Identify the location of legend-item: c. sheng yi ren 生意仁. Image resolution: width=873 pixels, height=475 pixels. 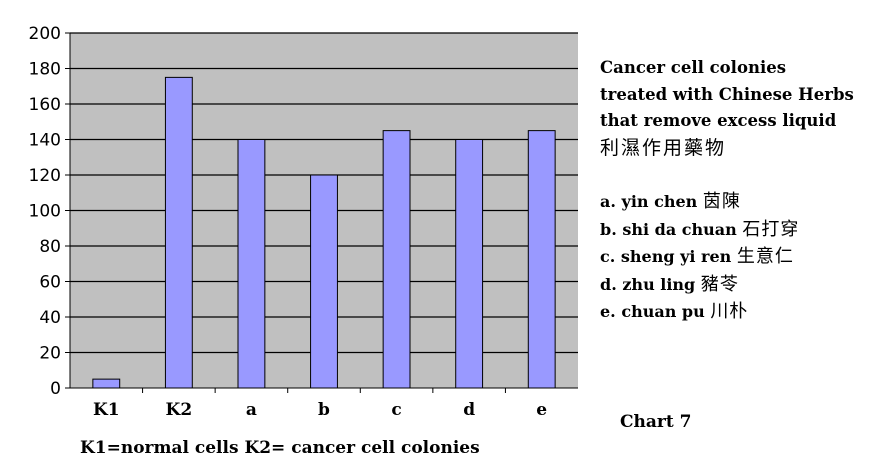
(735, 257).